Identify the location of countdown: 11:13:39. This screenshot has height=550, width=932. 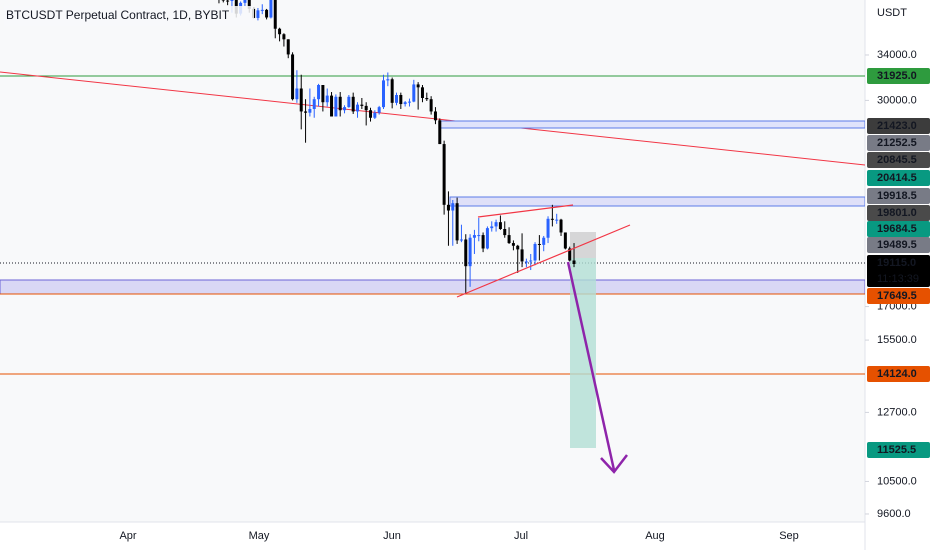
(898, 279).